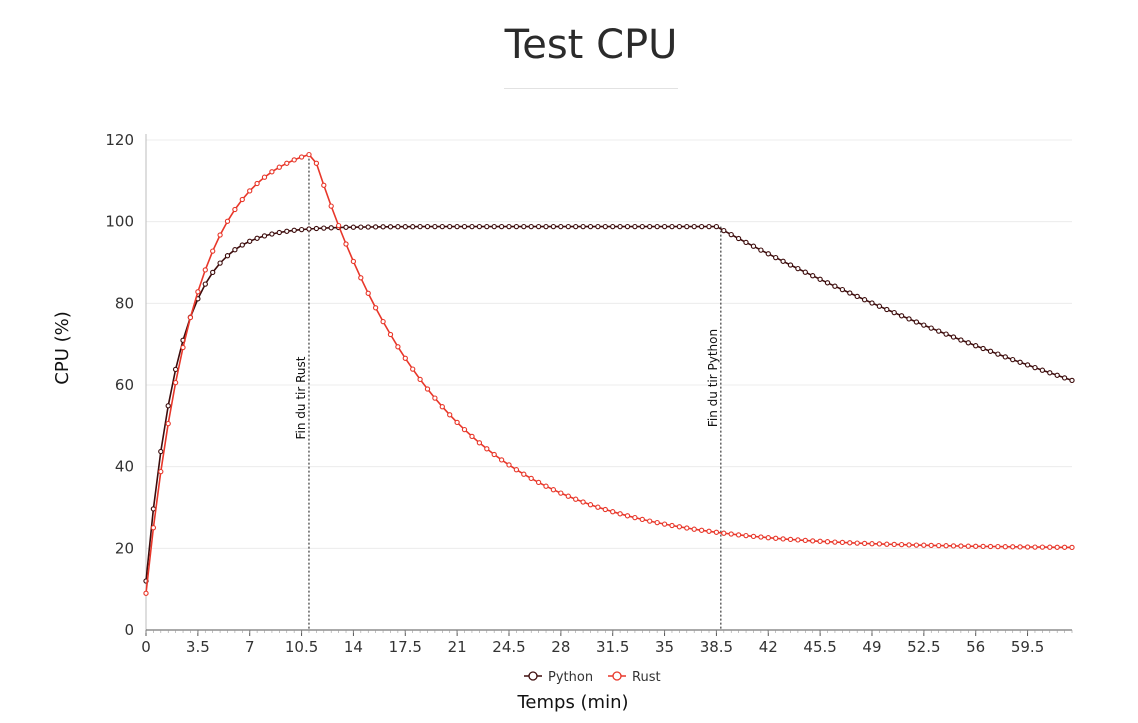 The height and width of the screenshot is (723, 1138). What do you see at coordinates (558, 677) in the screenshot?
I see `legend-item-python: Python` at bounding box center [558, 677].